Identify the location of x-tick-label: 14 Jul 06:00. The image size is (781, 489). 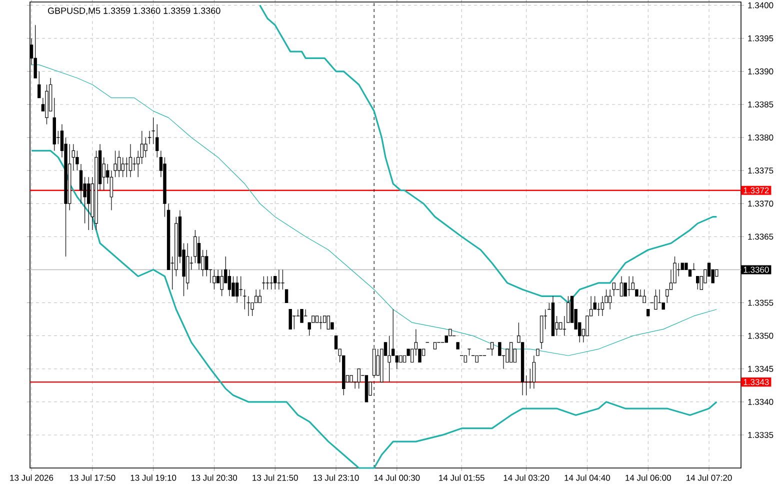
(648, 477).